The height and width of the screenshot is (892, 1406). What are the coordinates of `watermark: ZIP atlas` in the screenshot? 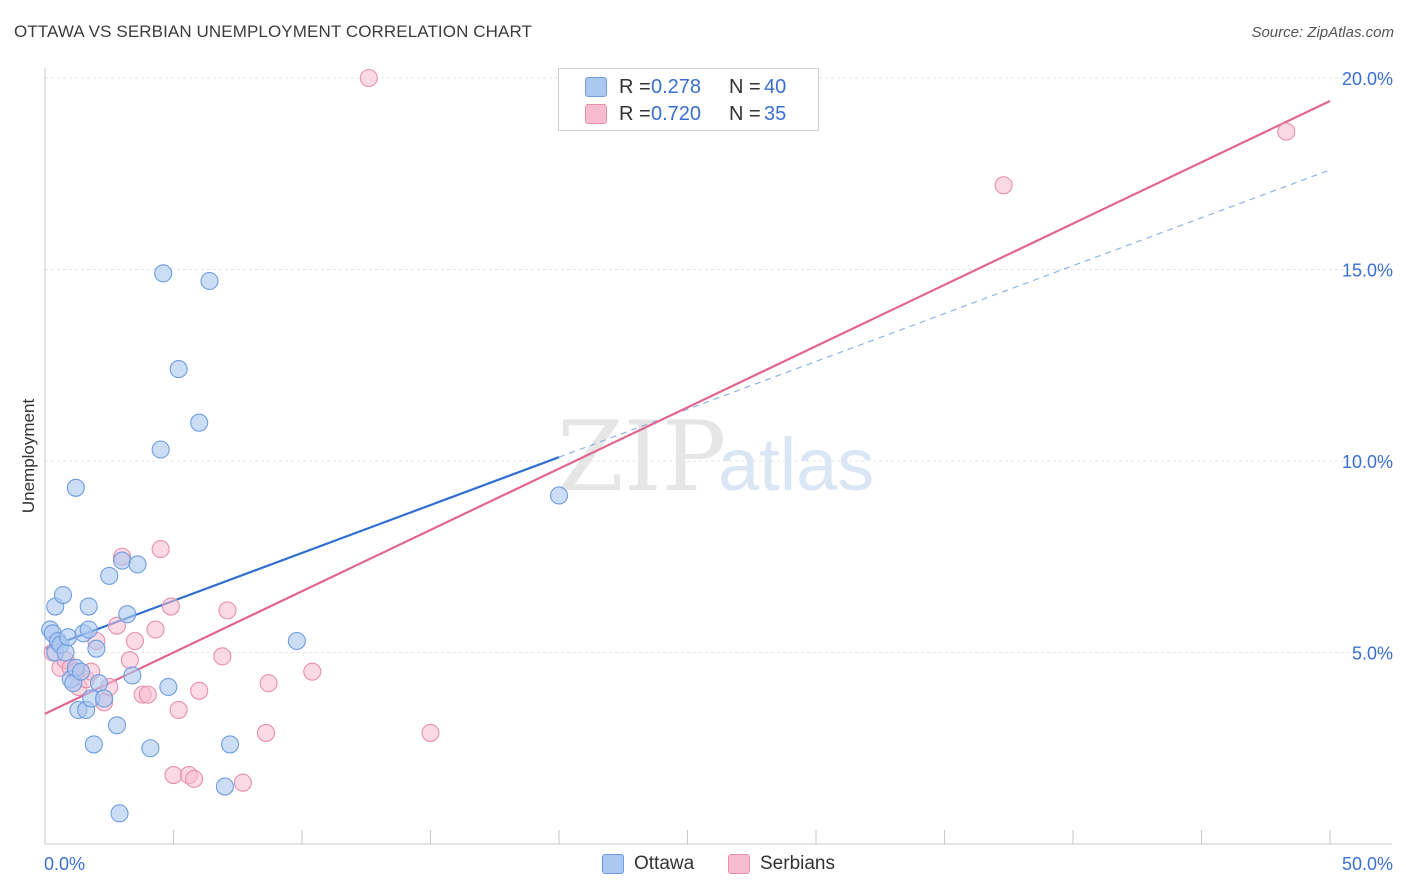 It's located at (715, 457).